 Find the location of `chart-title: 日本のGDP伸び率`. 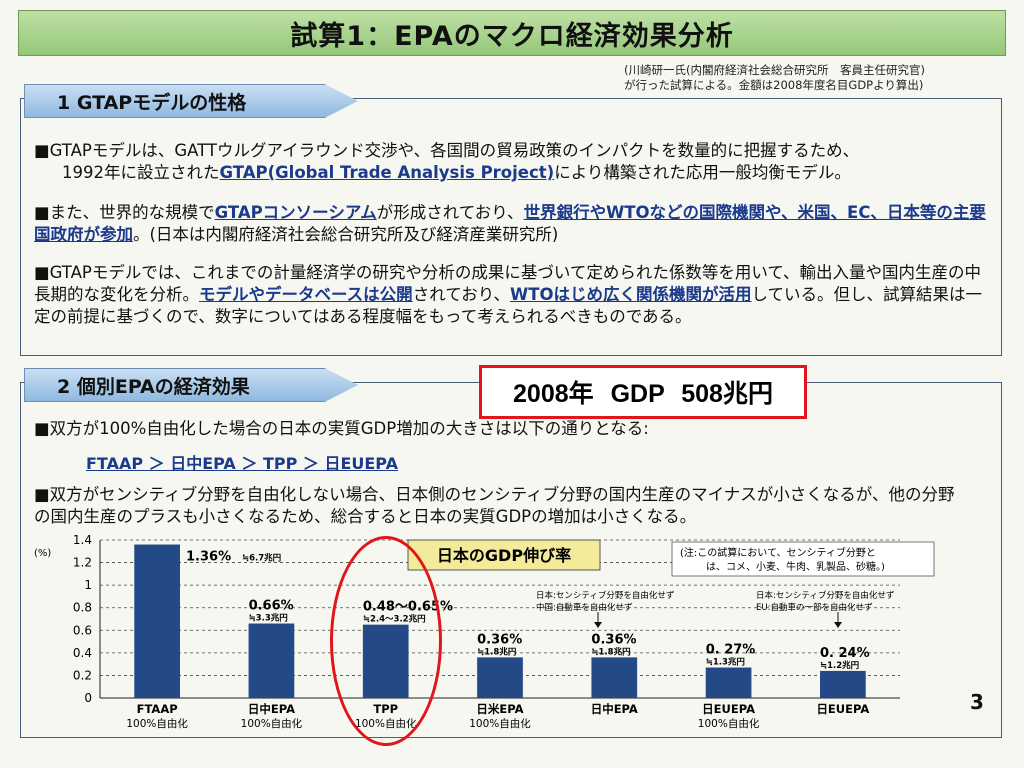

chart-title: 日本のGDP伸び率 is located at coordinates (504, 555).